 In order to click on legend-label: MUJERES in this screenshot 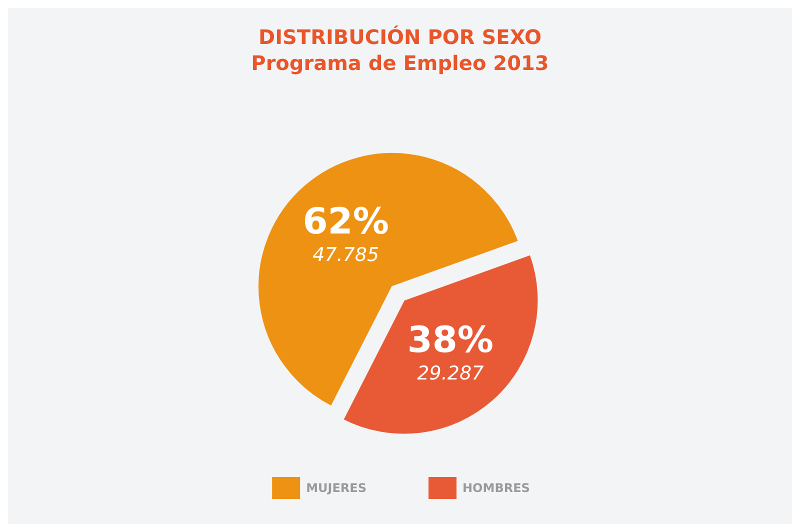, I will do `click(336, 488)`.